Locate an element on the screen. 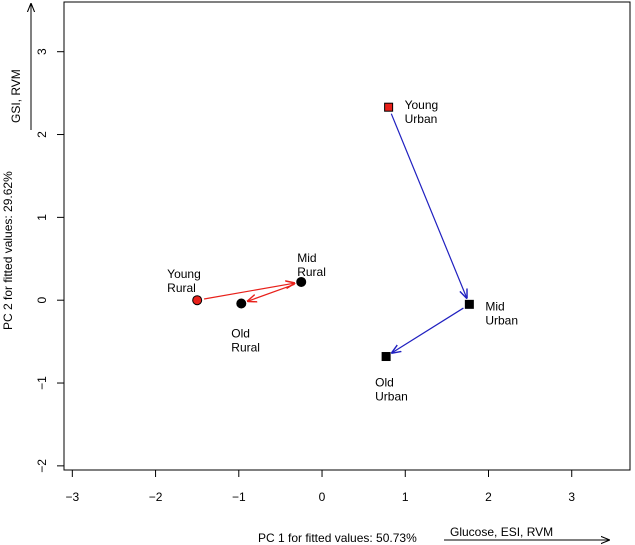 The width and height of the screenshot is (635, 545). point-label: Old Rural is located at coordinates (245, 341).